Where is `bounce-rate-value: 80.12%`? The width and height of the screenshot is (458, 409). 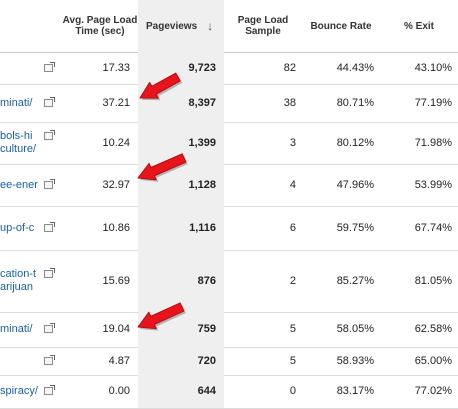 bounce-rate-value: 80.12% is located at coordinates (355, 143).